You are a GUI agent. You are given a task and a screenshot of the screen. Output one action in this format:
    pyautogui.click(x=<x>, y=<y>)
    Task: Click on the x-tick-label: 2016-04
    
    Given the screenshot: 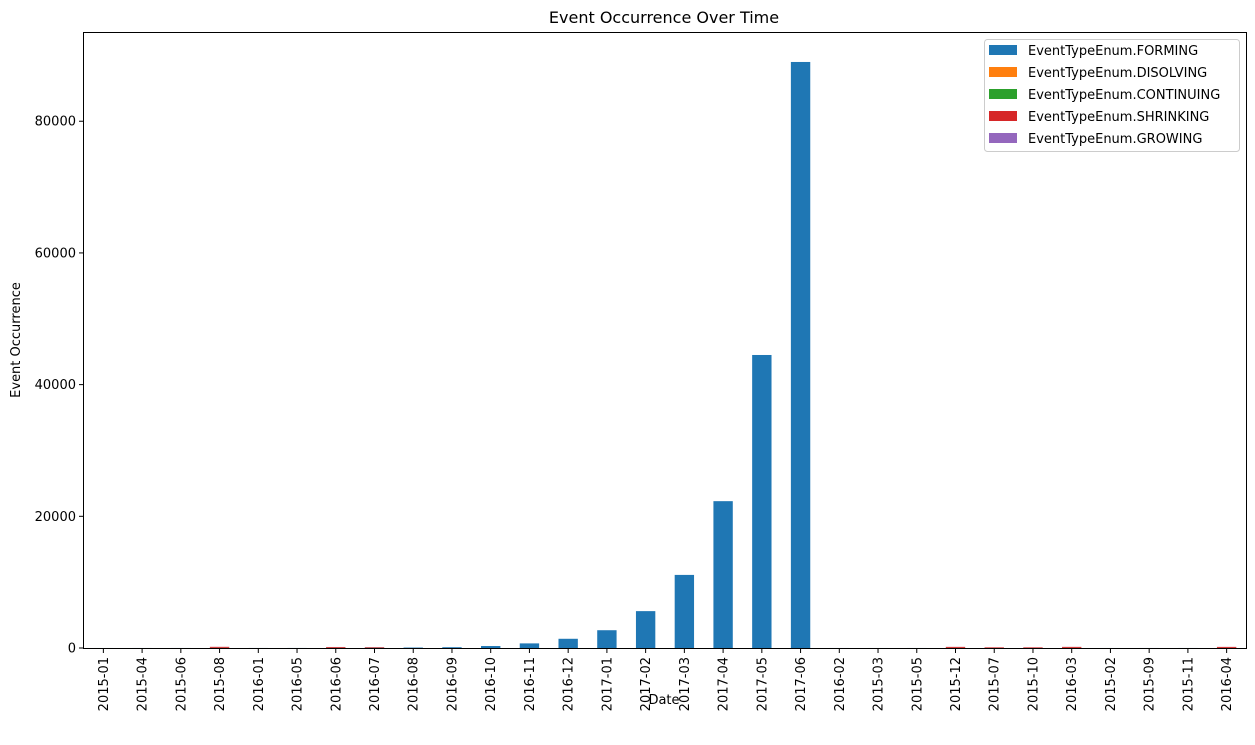 What is the action you would take?
    pyautogui.click(x=1227, y=684)
    